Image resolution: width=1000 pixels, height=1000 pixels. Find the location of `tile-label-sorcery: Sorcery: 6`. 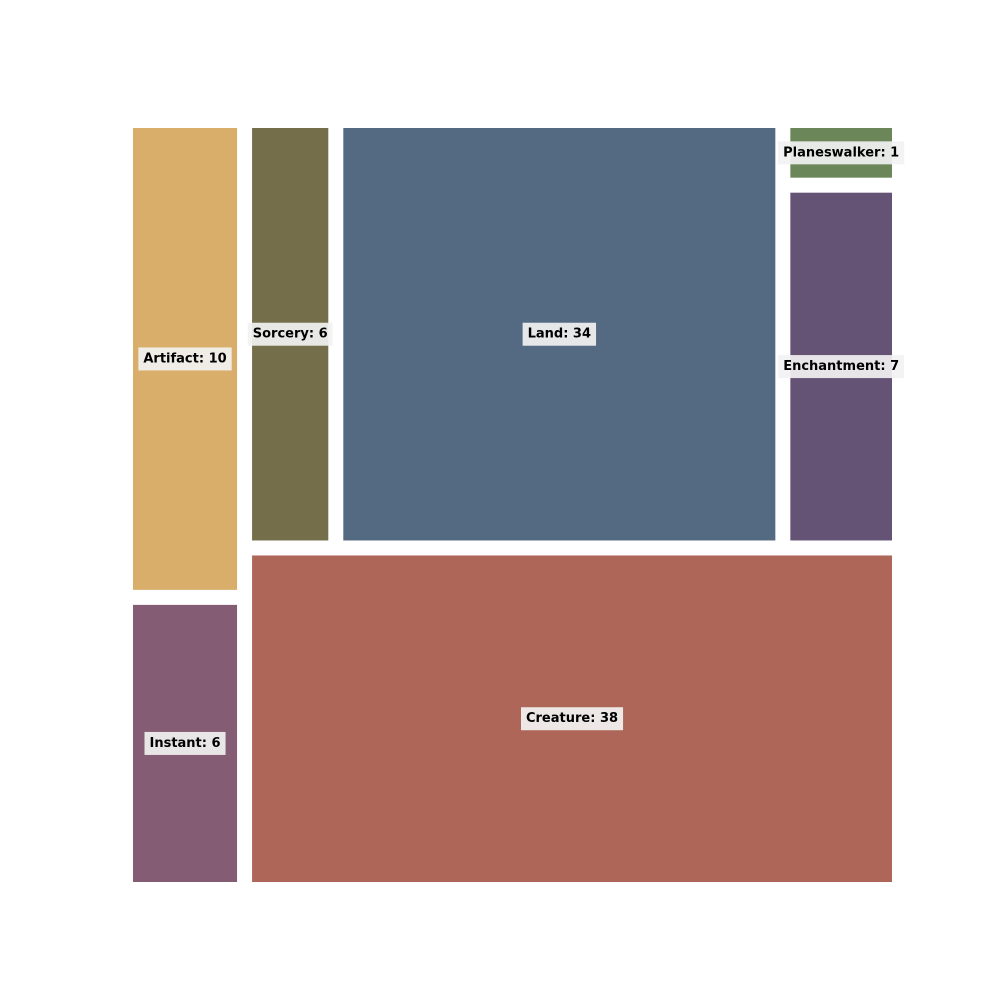

tile-label-sorcery: Sorcery: 6 is located at coordinates (290, 334).